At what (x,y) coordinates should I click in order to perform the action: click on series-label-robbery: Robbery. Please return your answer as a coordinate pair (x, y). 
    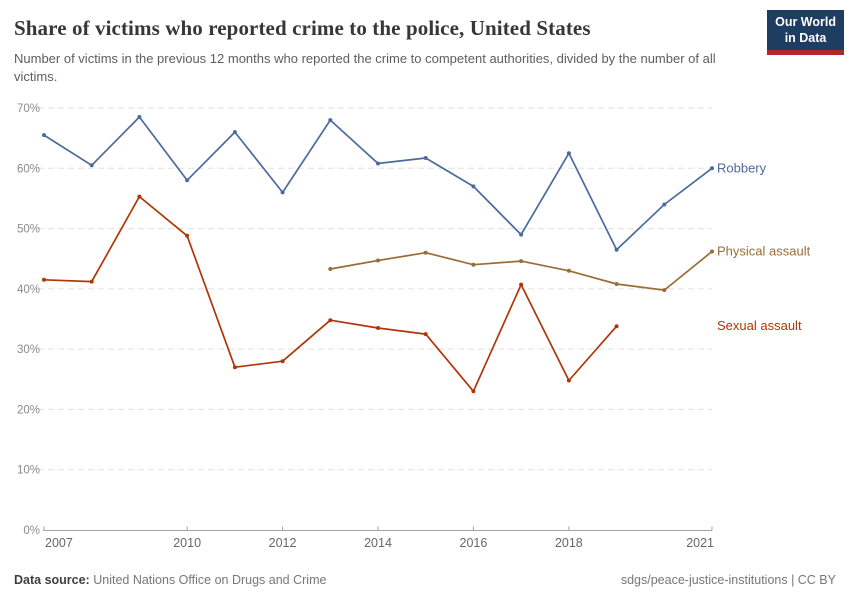
    Looking at the image, I should click on (742, 167).